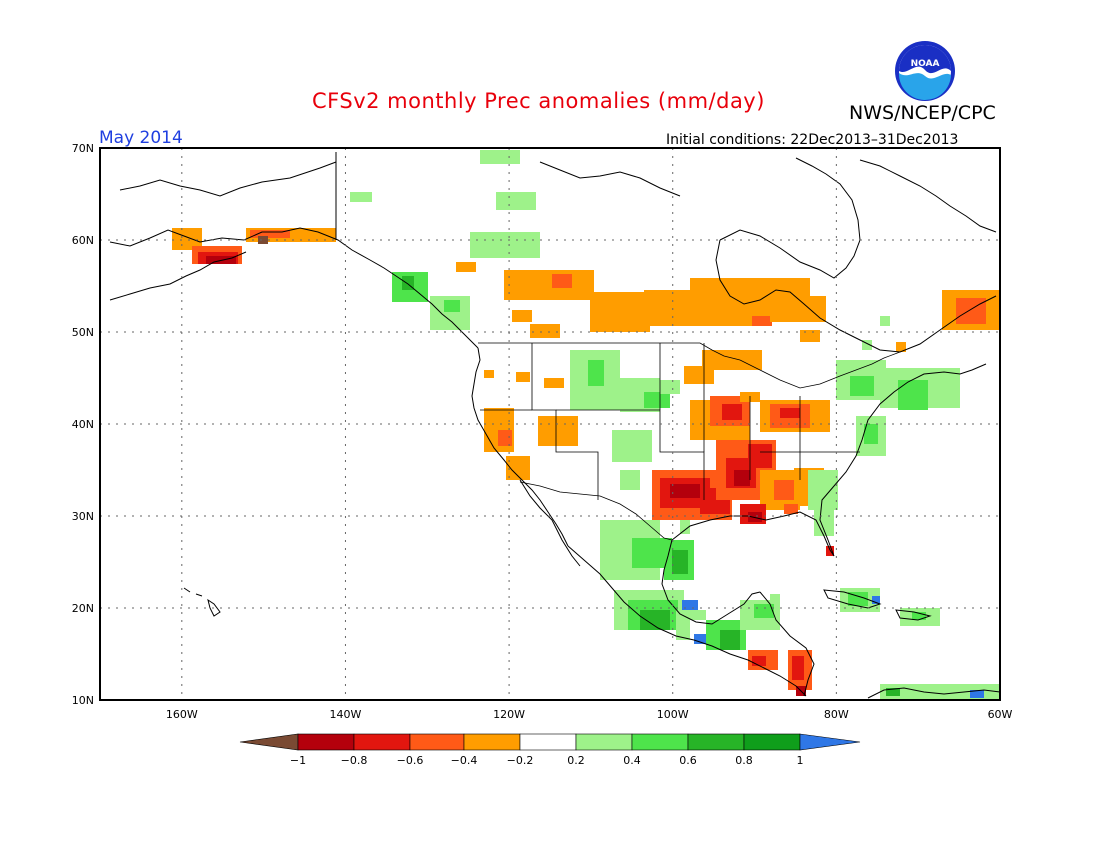 The height and width of the screenshot is (850, 1100). I want to click on lat-label: 20N, so click(83, 608).